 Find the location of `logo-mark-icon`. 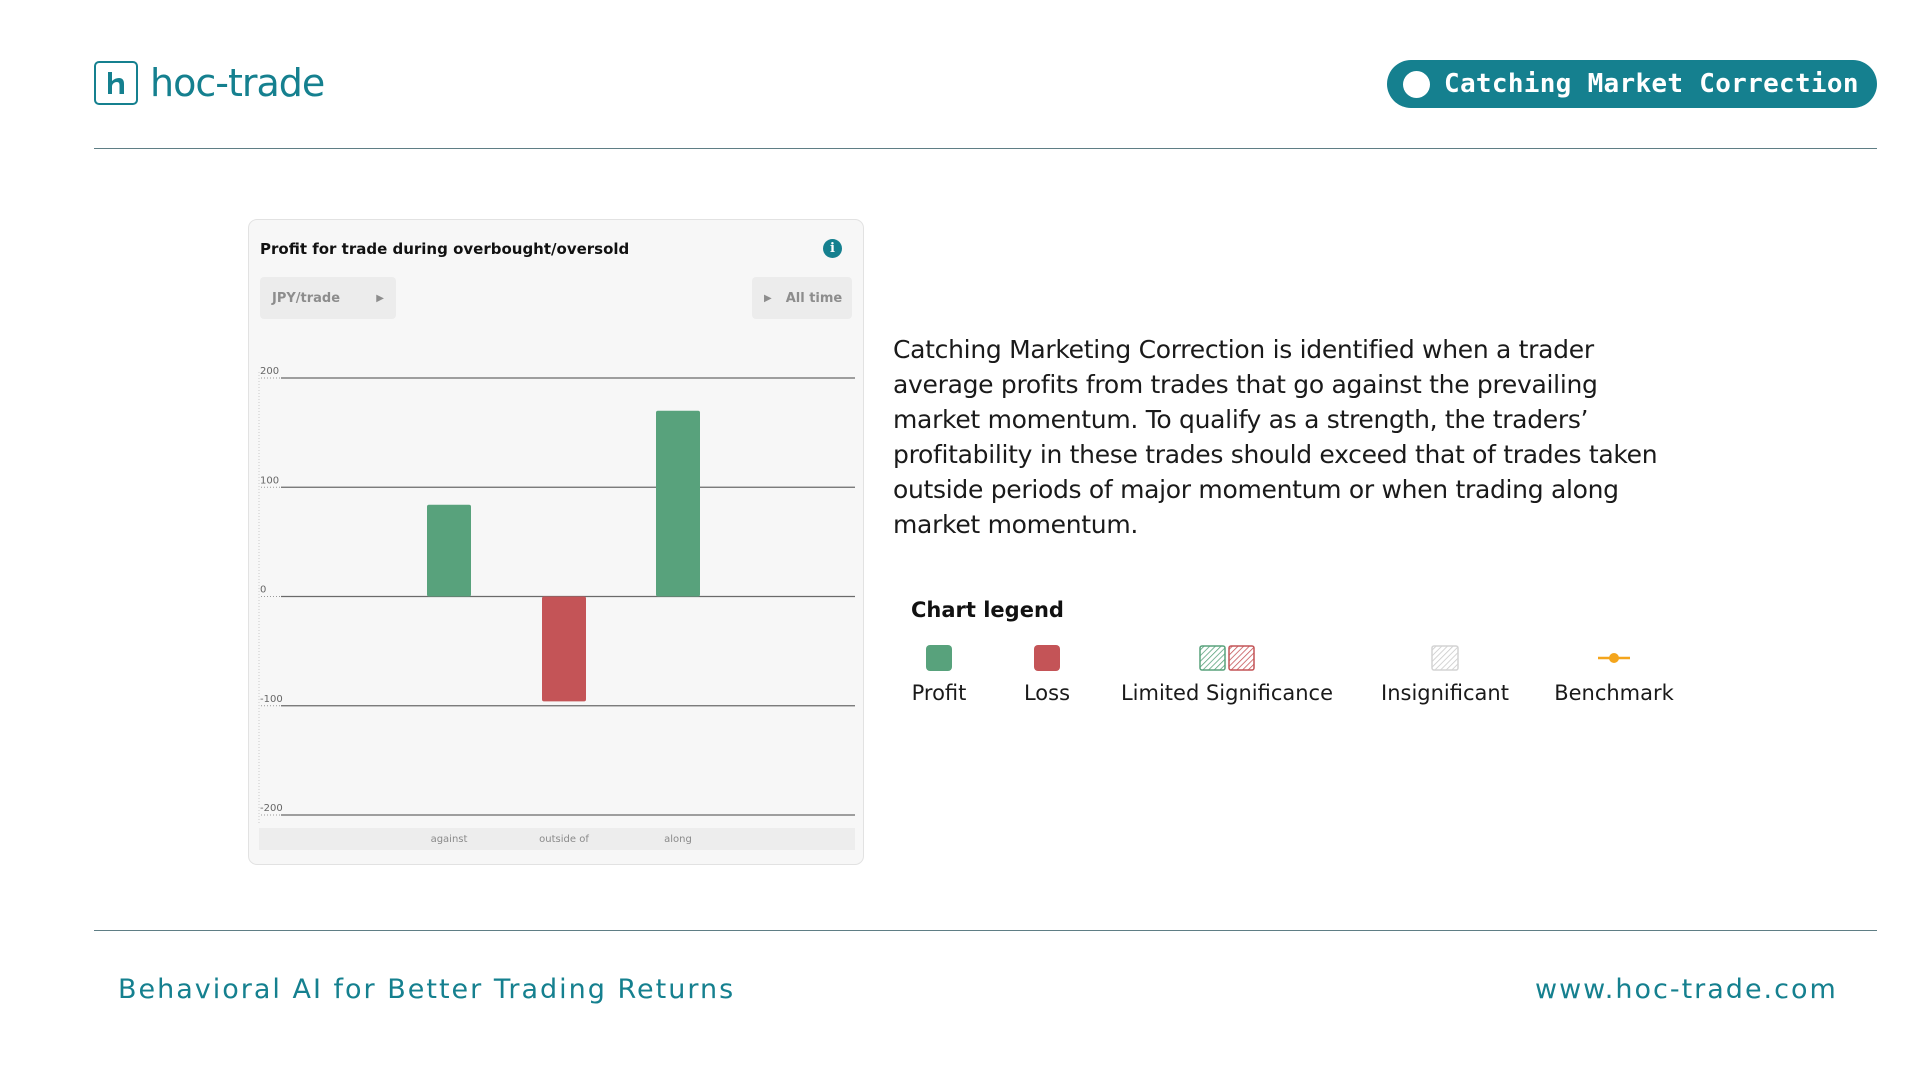

logo-mark-icon is located at coordinates (116, 83).